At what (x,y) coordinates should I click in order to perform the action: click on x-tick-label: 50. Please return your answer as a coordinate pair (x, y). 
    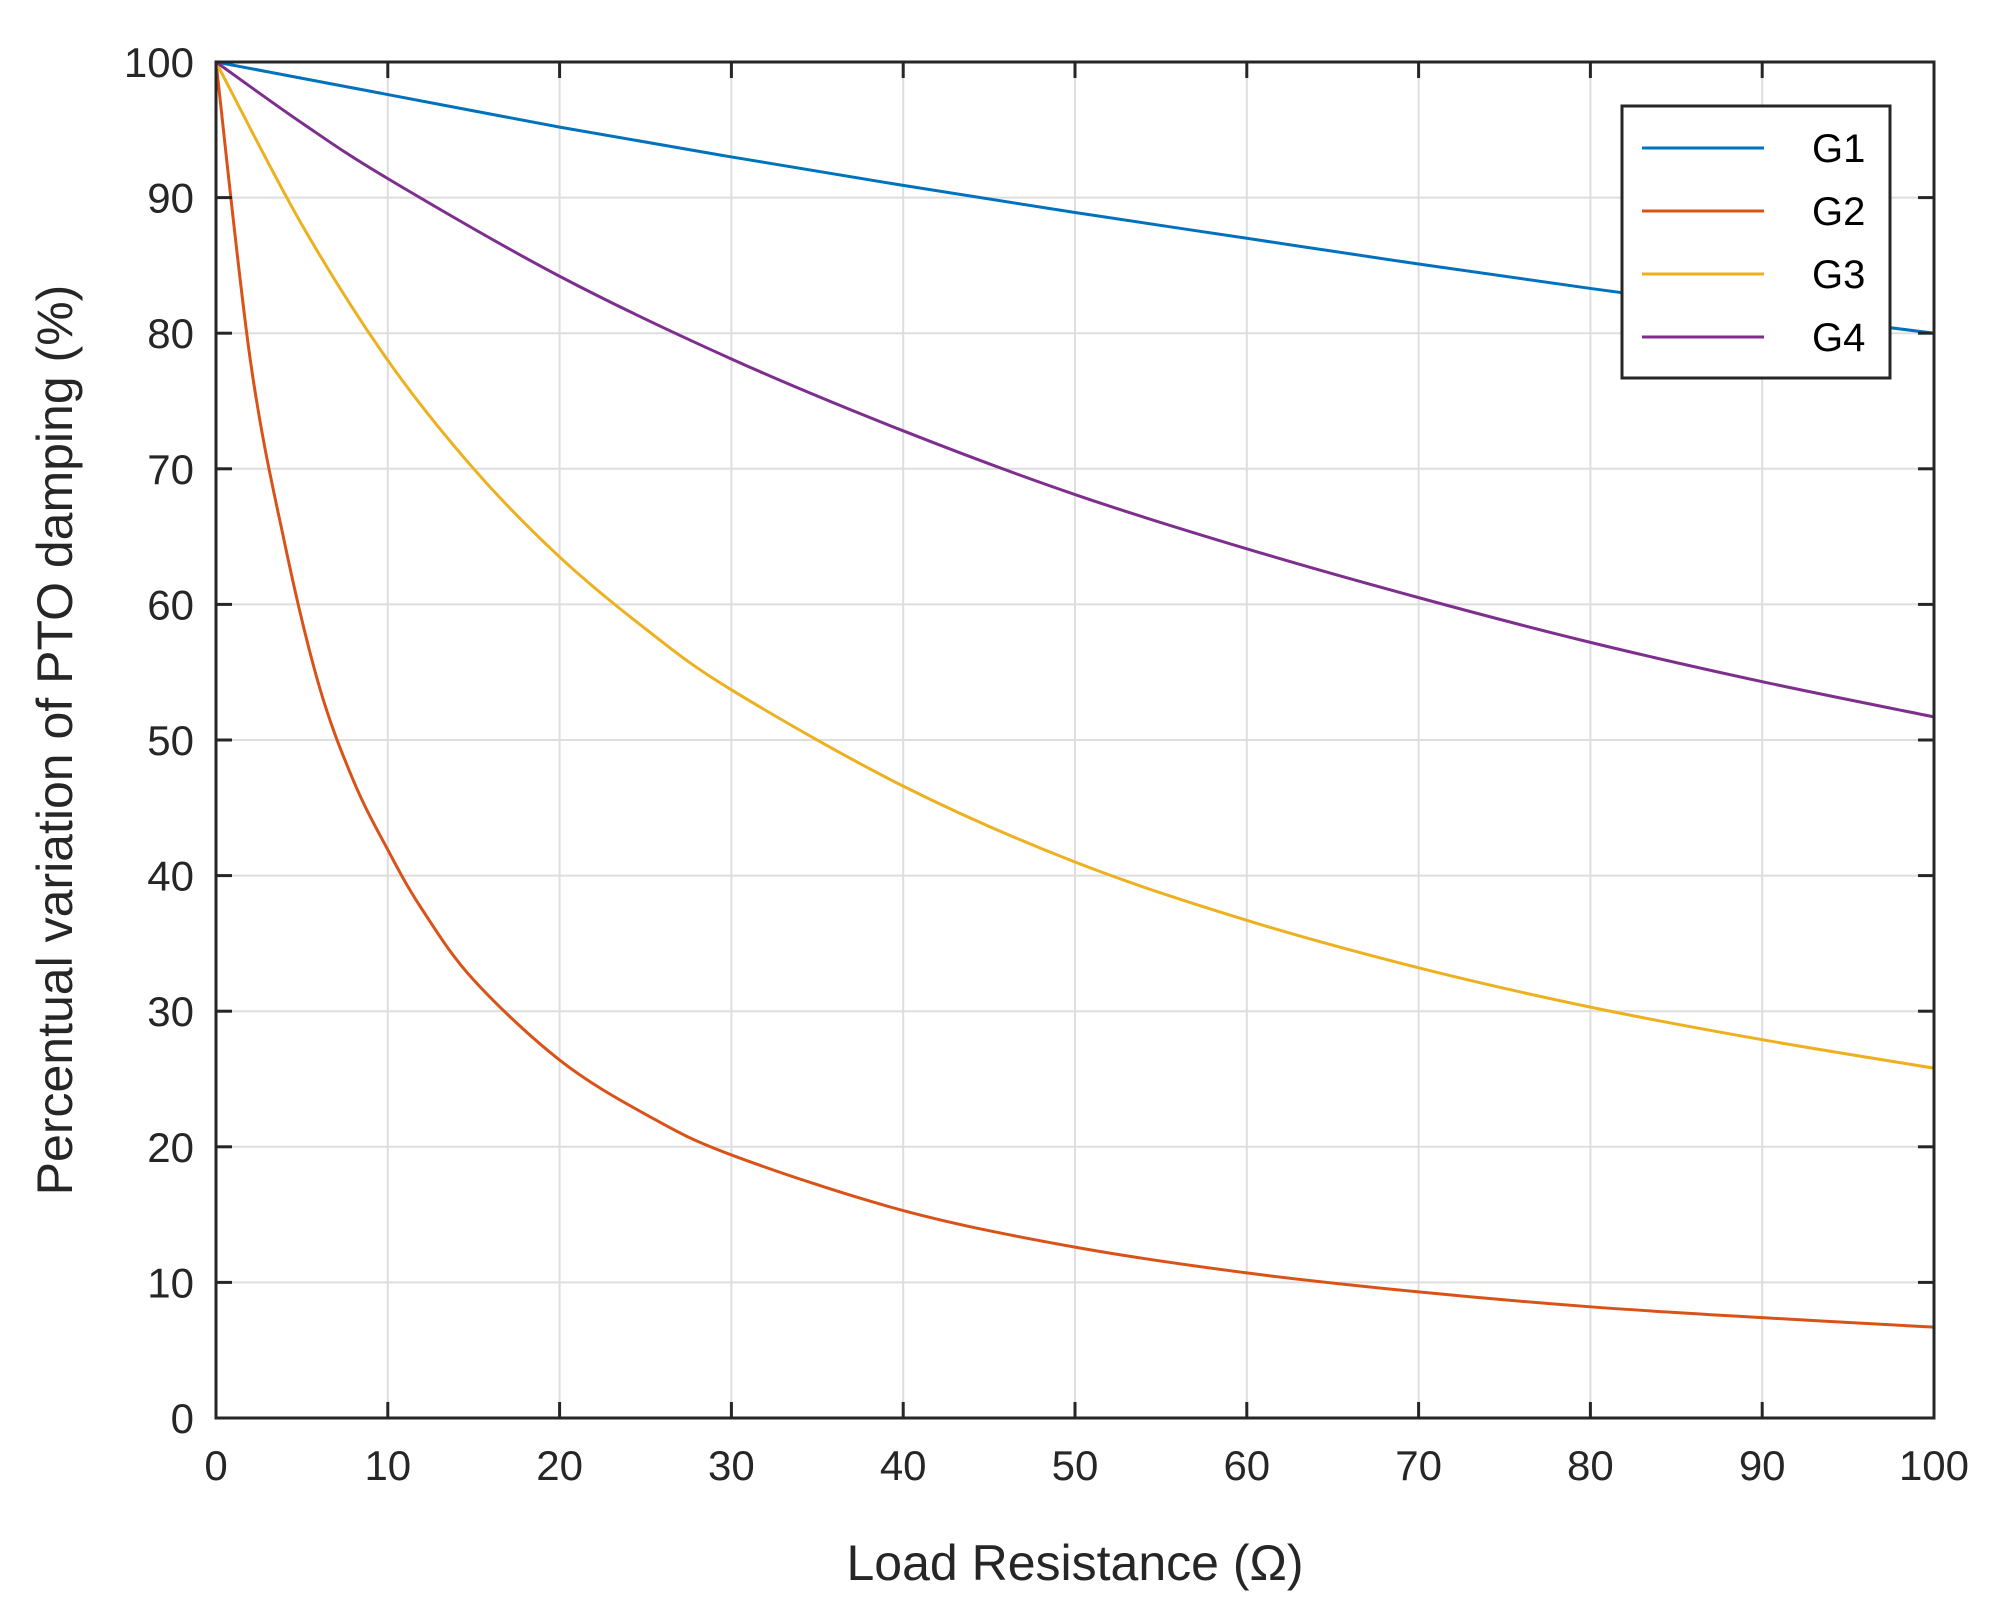
    Looking at the image, I should click on (1075, 1465).